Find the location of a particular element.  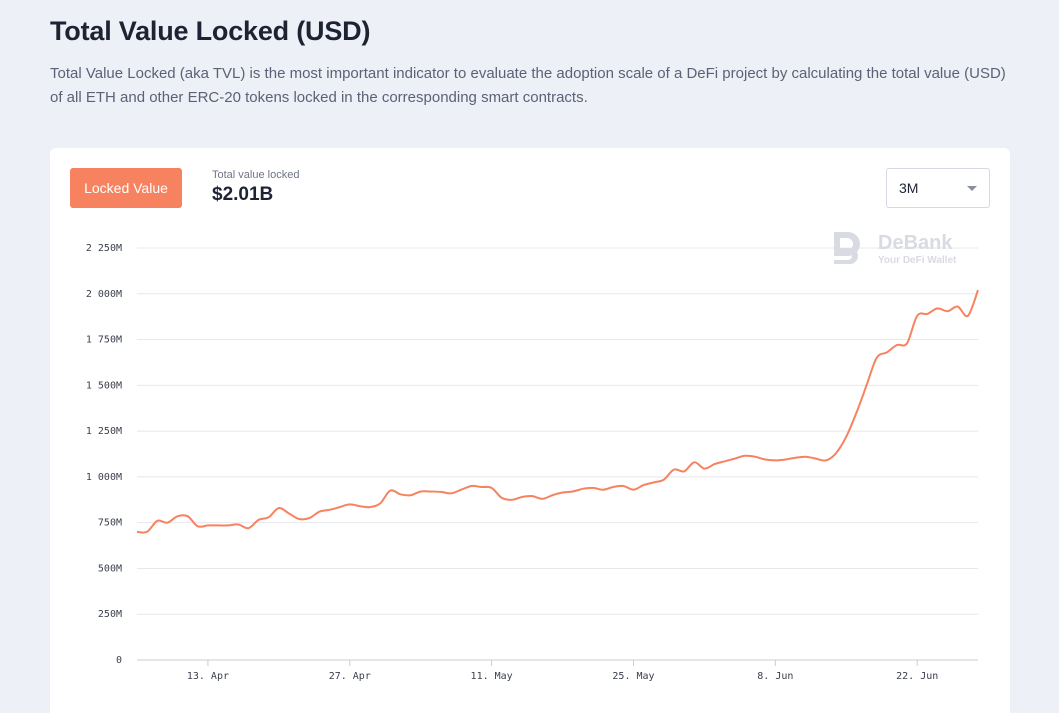

tvl-label: Total value locked is located at coordinates (256, 175).